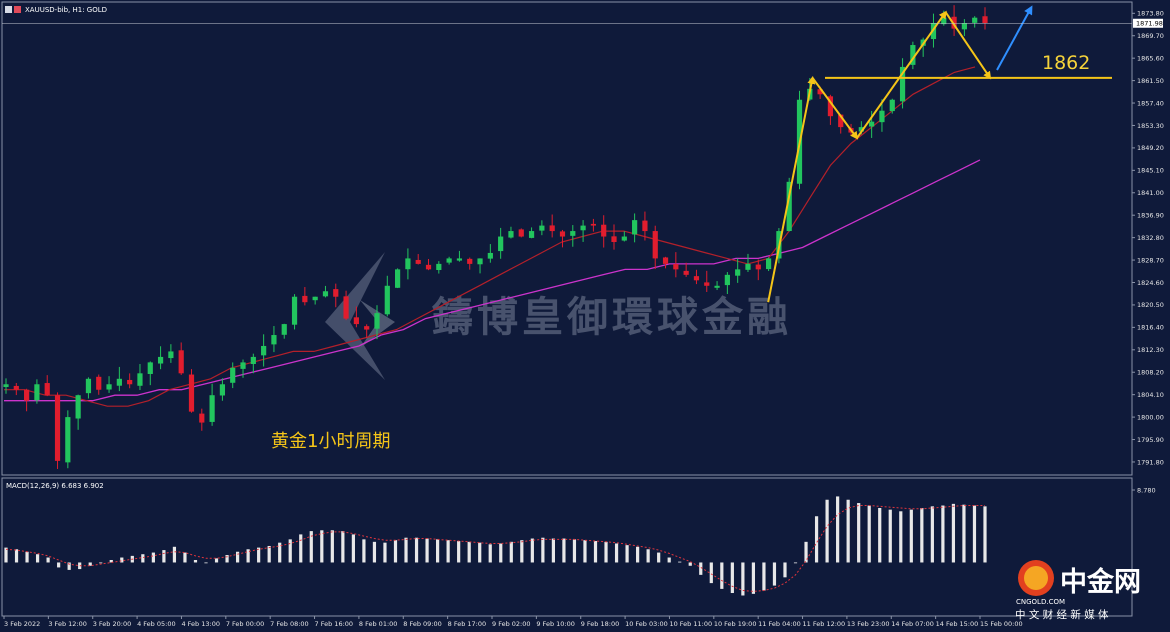 This screenshot has height=632, width=1170. Describe the element at coordinates (600, 624) in the screenshot. I see `time-tick-label: 9 Feb 18:00` at that location.